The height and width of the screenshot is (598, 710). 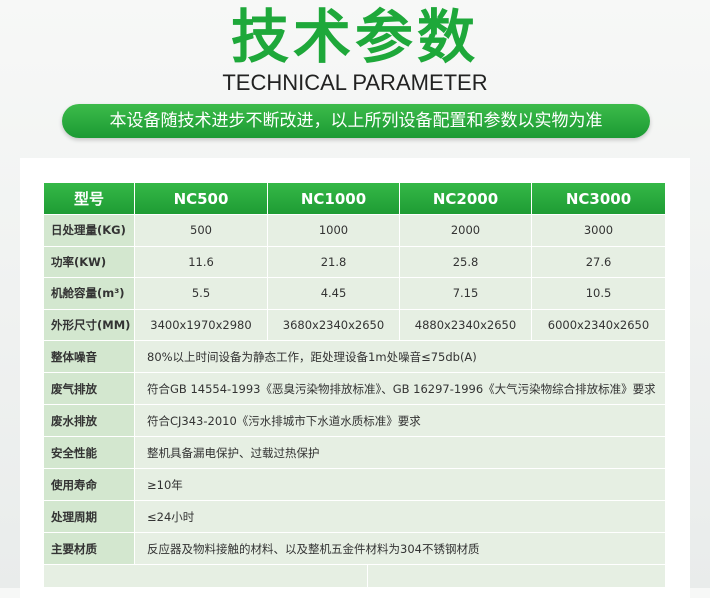 I want to click on header-cell: NC1000, so click(x=334, y=199).